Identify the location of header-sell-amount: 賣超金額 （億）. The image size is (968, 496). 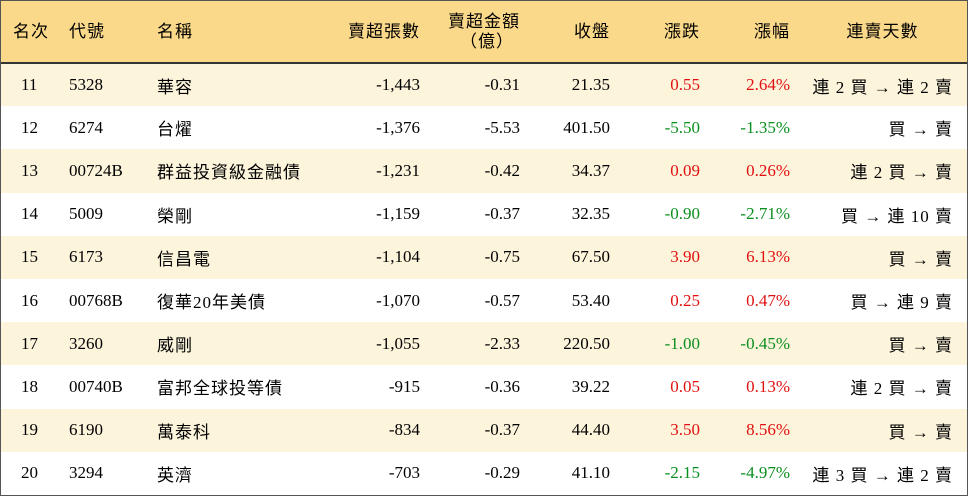
(478, 32).